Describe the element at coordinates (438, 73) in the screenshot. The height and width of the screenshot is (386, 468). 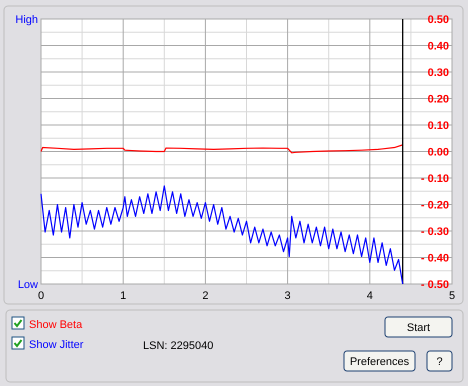
I see `y-tick-label: 0.30` at that location.